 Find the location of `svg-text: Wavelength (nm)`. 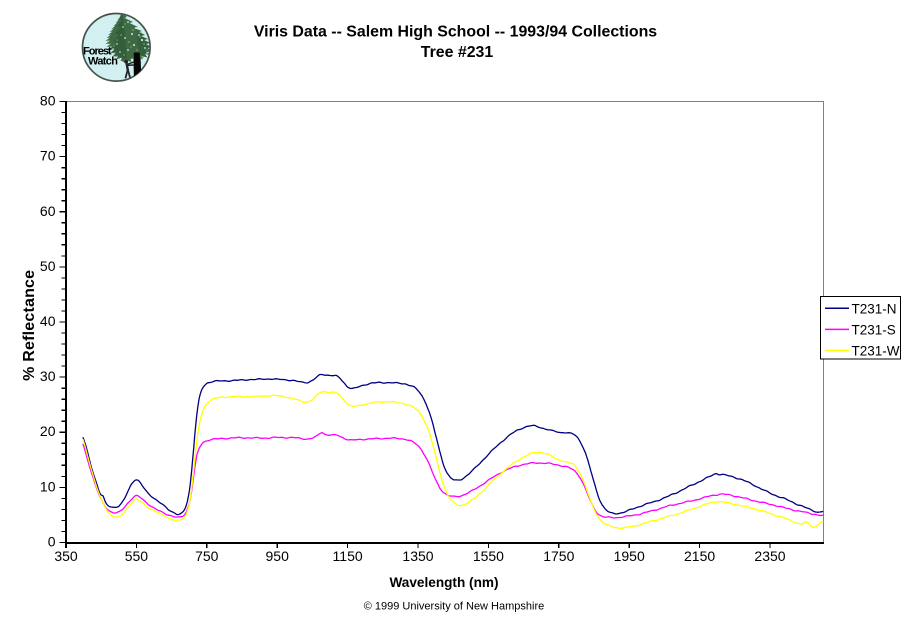

svg-text: Wavelength (nm) is located at coordinates (443, 582).